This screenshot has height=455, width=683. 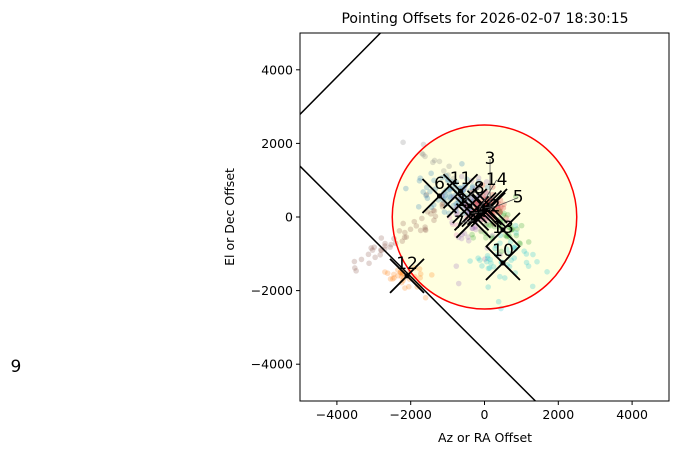 What do you see at coordinates (407, 264) in the screenshot?
I see `cluster-label: 12` at bounding box center [407, 264].